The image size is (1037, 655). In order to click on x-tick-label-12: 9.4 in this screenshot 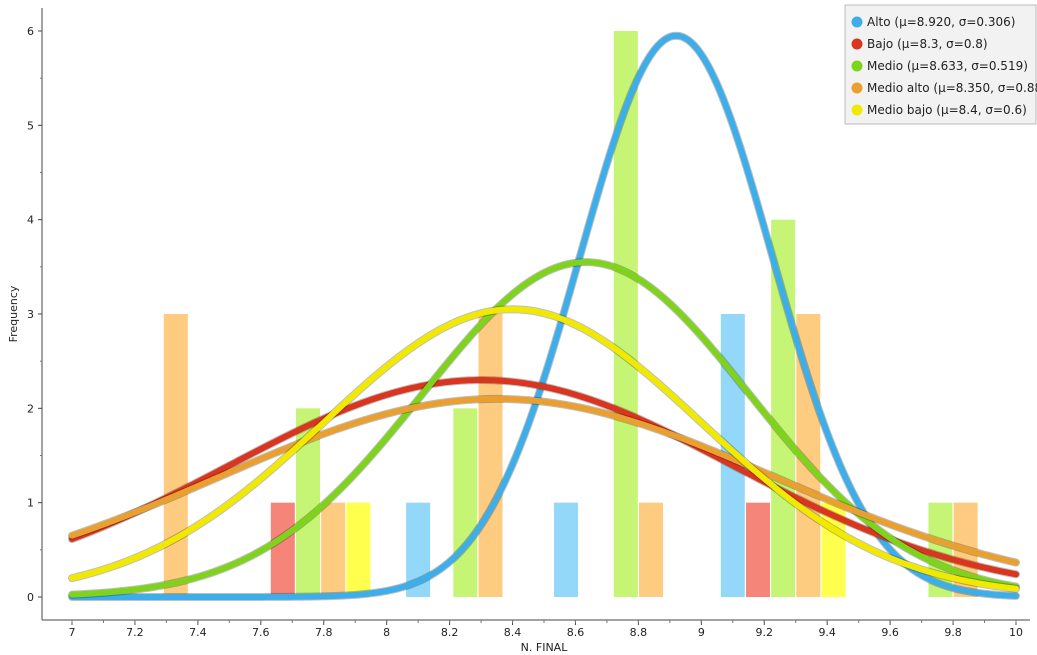, I will do `click(827, 632)`.